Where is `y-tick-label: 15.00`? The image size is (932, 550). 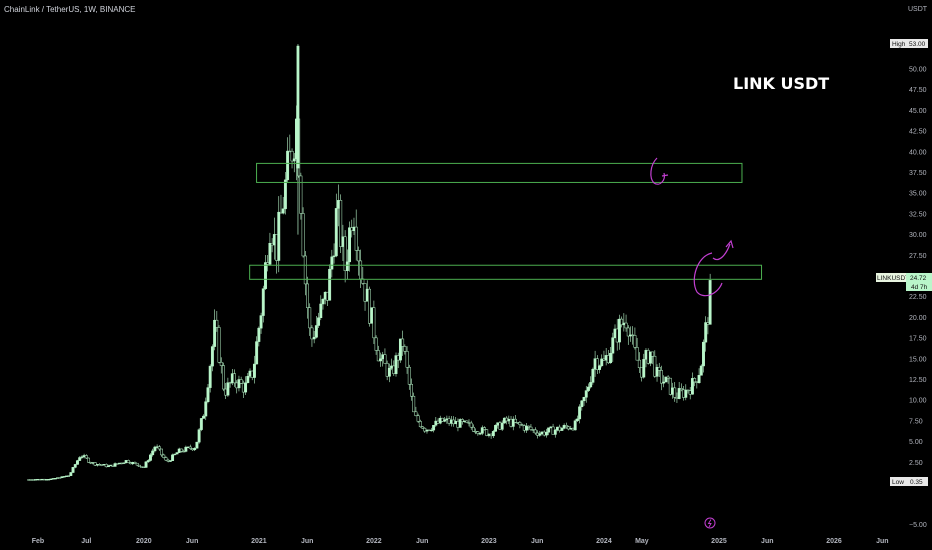
y-tick-label: 15.00 is located at coordinates (918, 359).